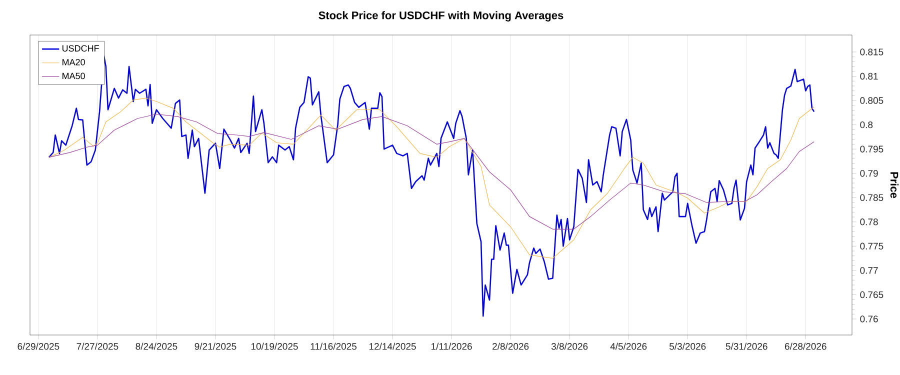 Image resolution: width=900 pixels, height=375 pixels. What do you see at coordinates (747, 346) in the screenshot?
I see `x-tick-label: 5/31/2026` at bounding box center [747, 346].